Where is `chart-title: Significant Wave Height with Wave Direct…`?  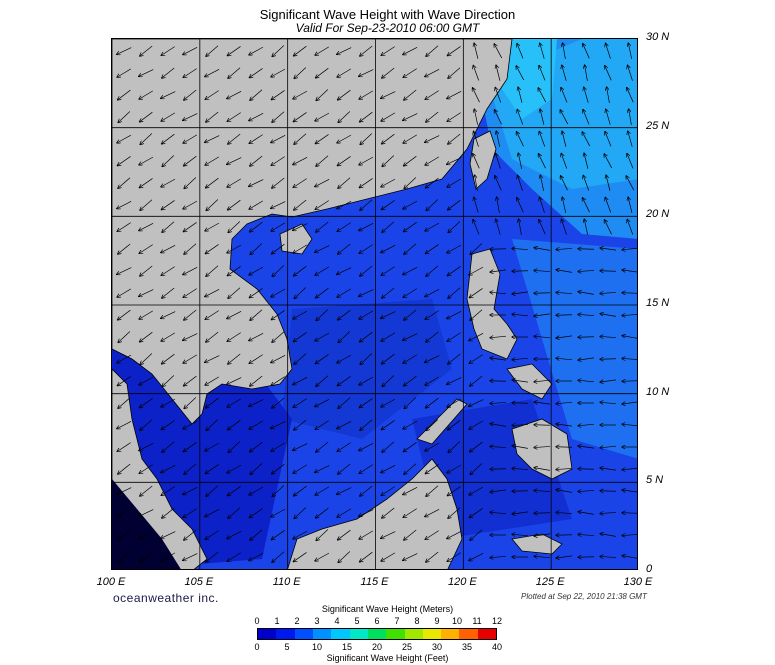 chart-title: Significant Wave Height with Wave Direct… is located at coordinates (387, 14).